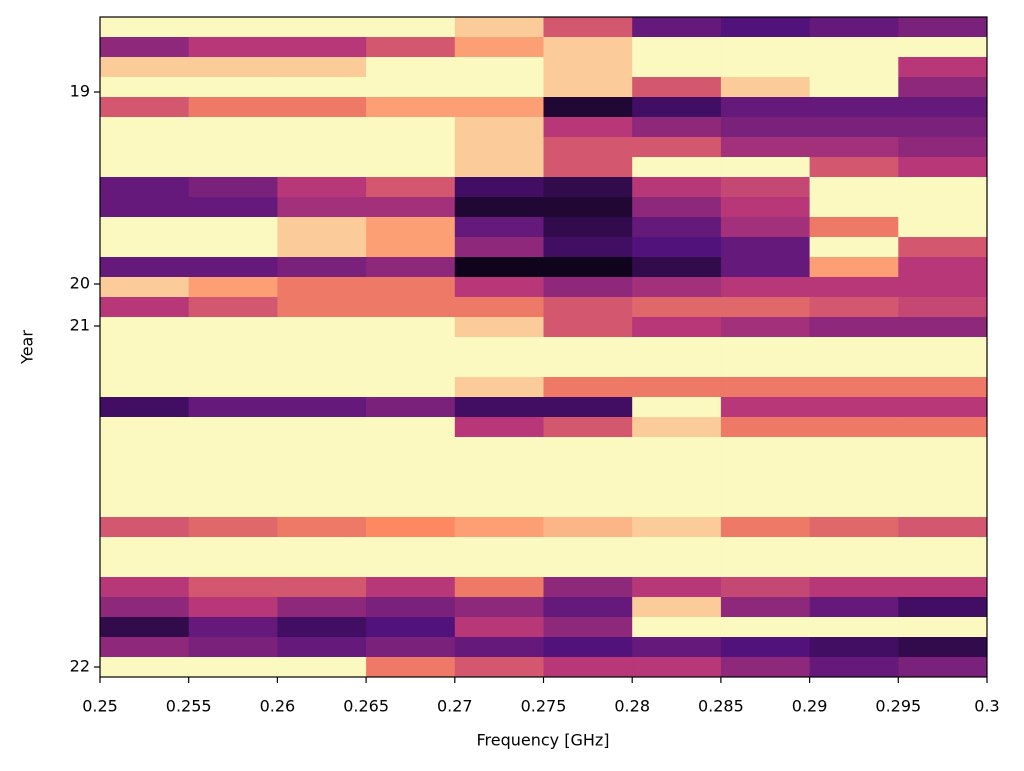 Image resolution: width=1024 pixels, height=771 pixels. What do you see at coordinates (278, 706) in the screenshot?
I see `x-tick-label: 0.26` at bounding box center [278, 706].